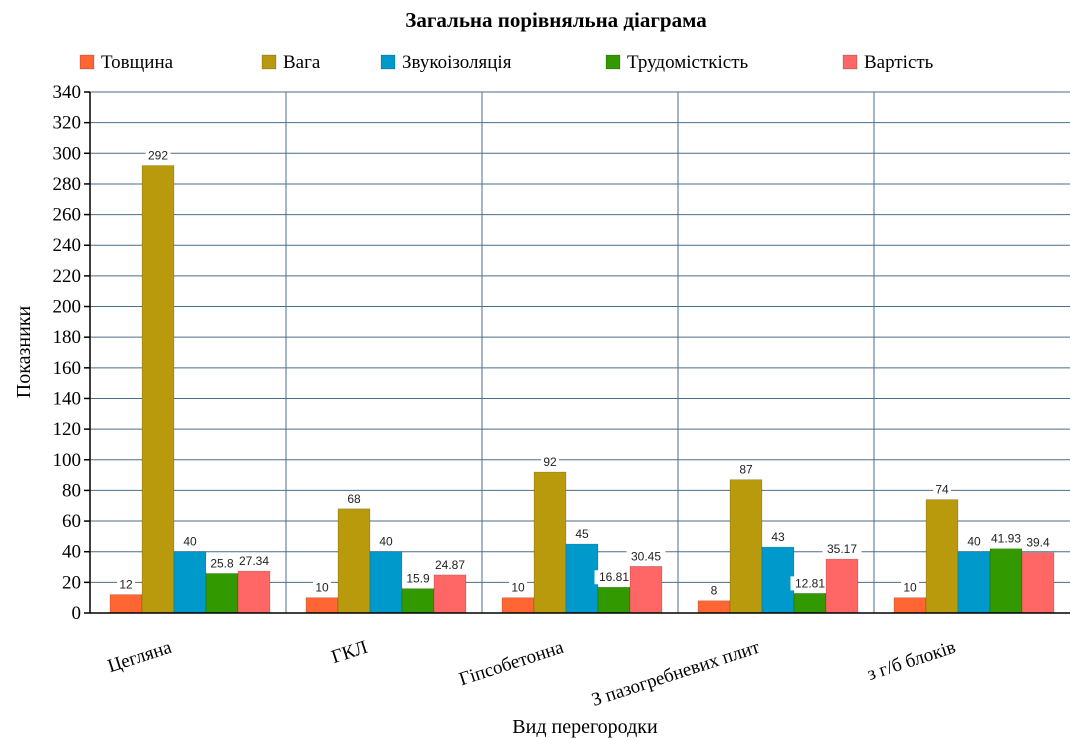 The width and height of the screenshot is (1071, 738). What do you see at coordinates (67, 245) in the screenshot?
I see `y-tick-label: 240` at bounding box center [67, 245].